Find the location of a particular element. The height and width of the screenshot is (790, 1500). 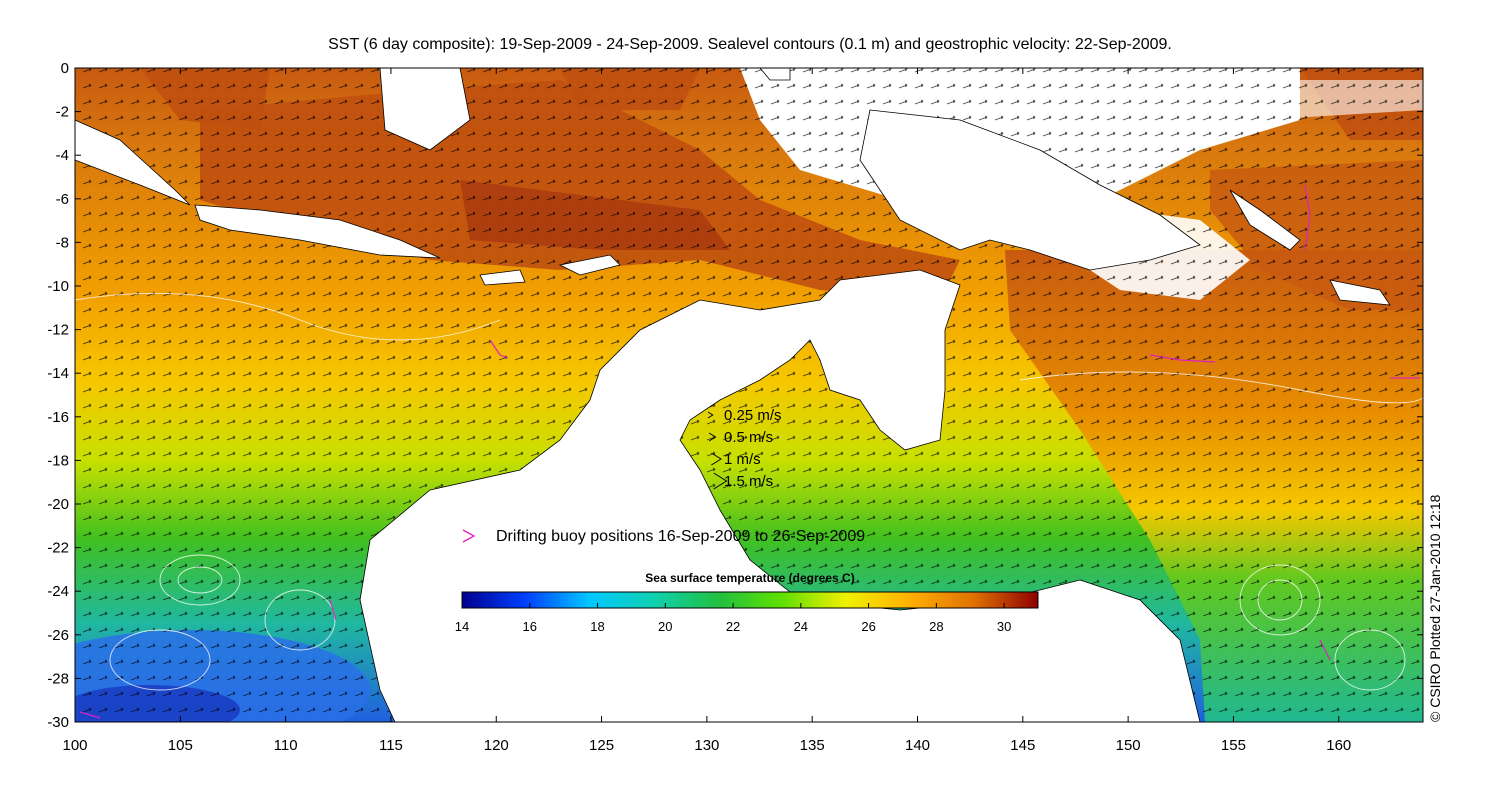

x-tick-label: 140 is located at coordinates (917, 745).